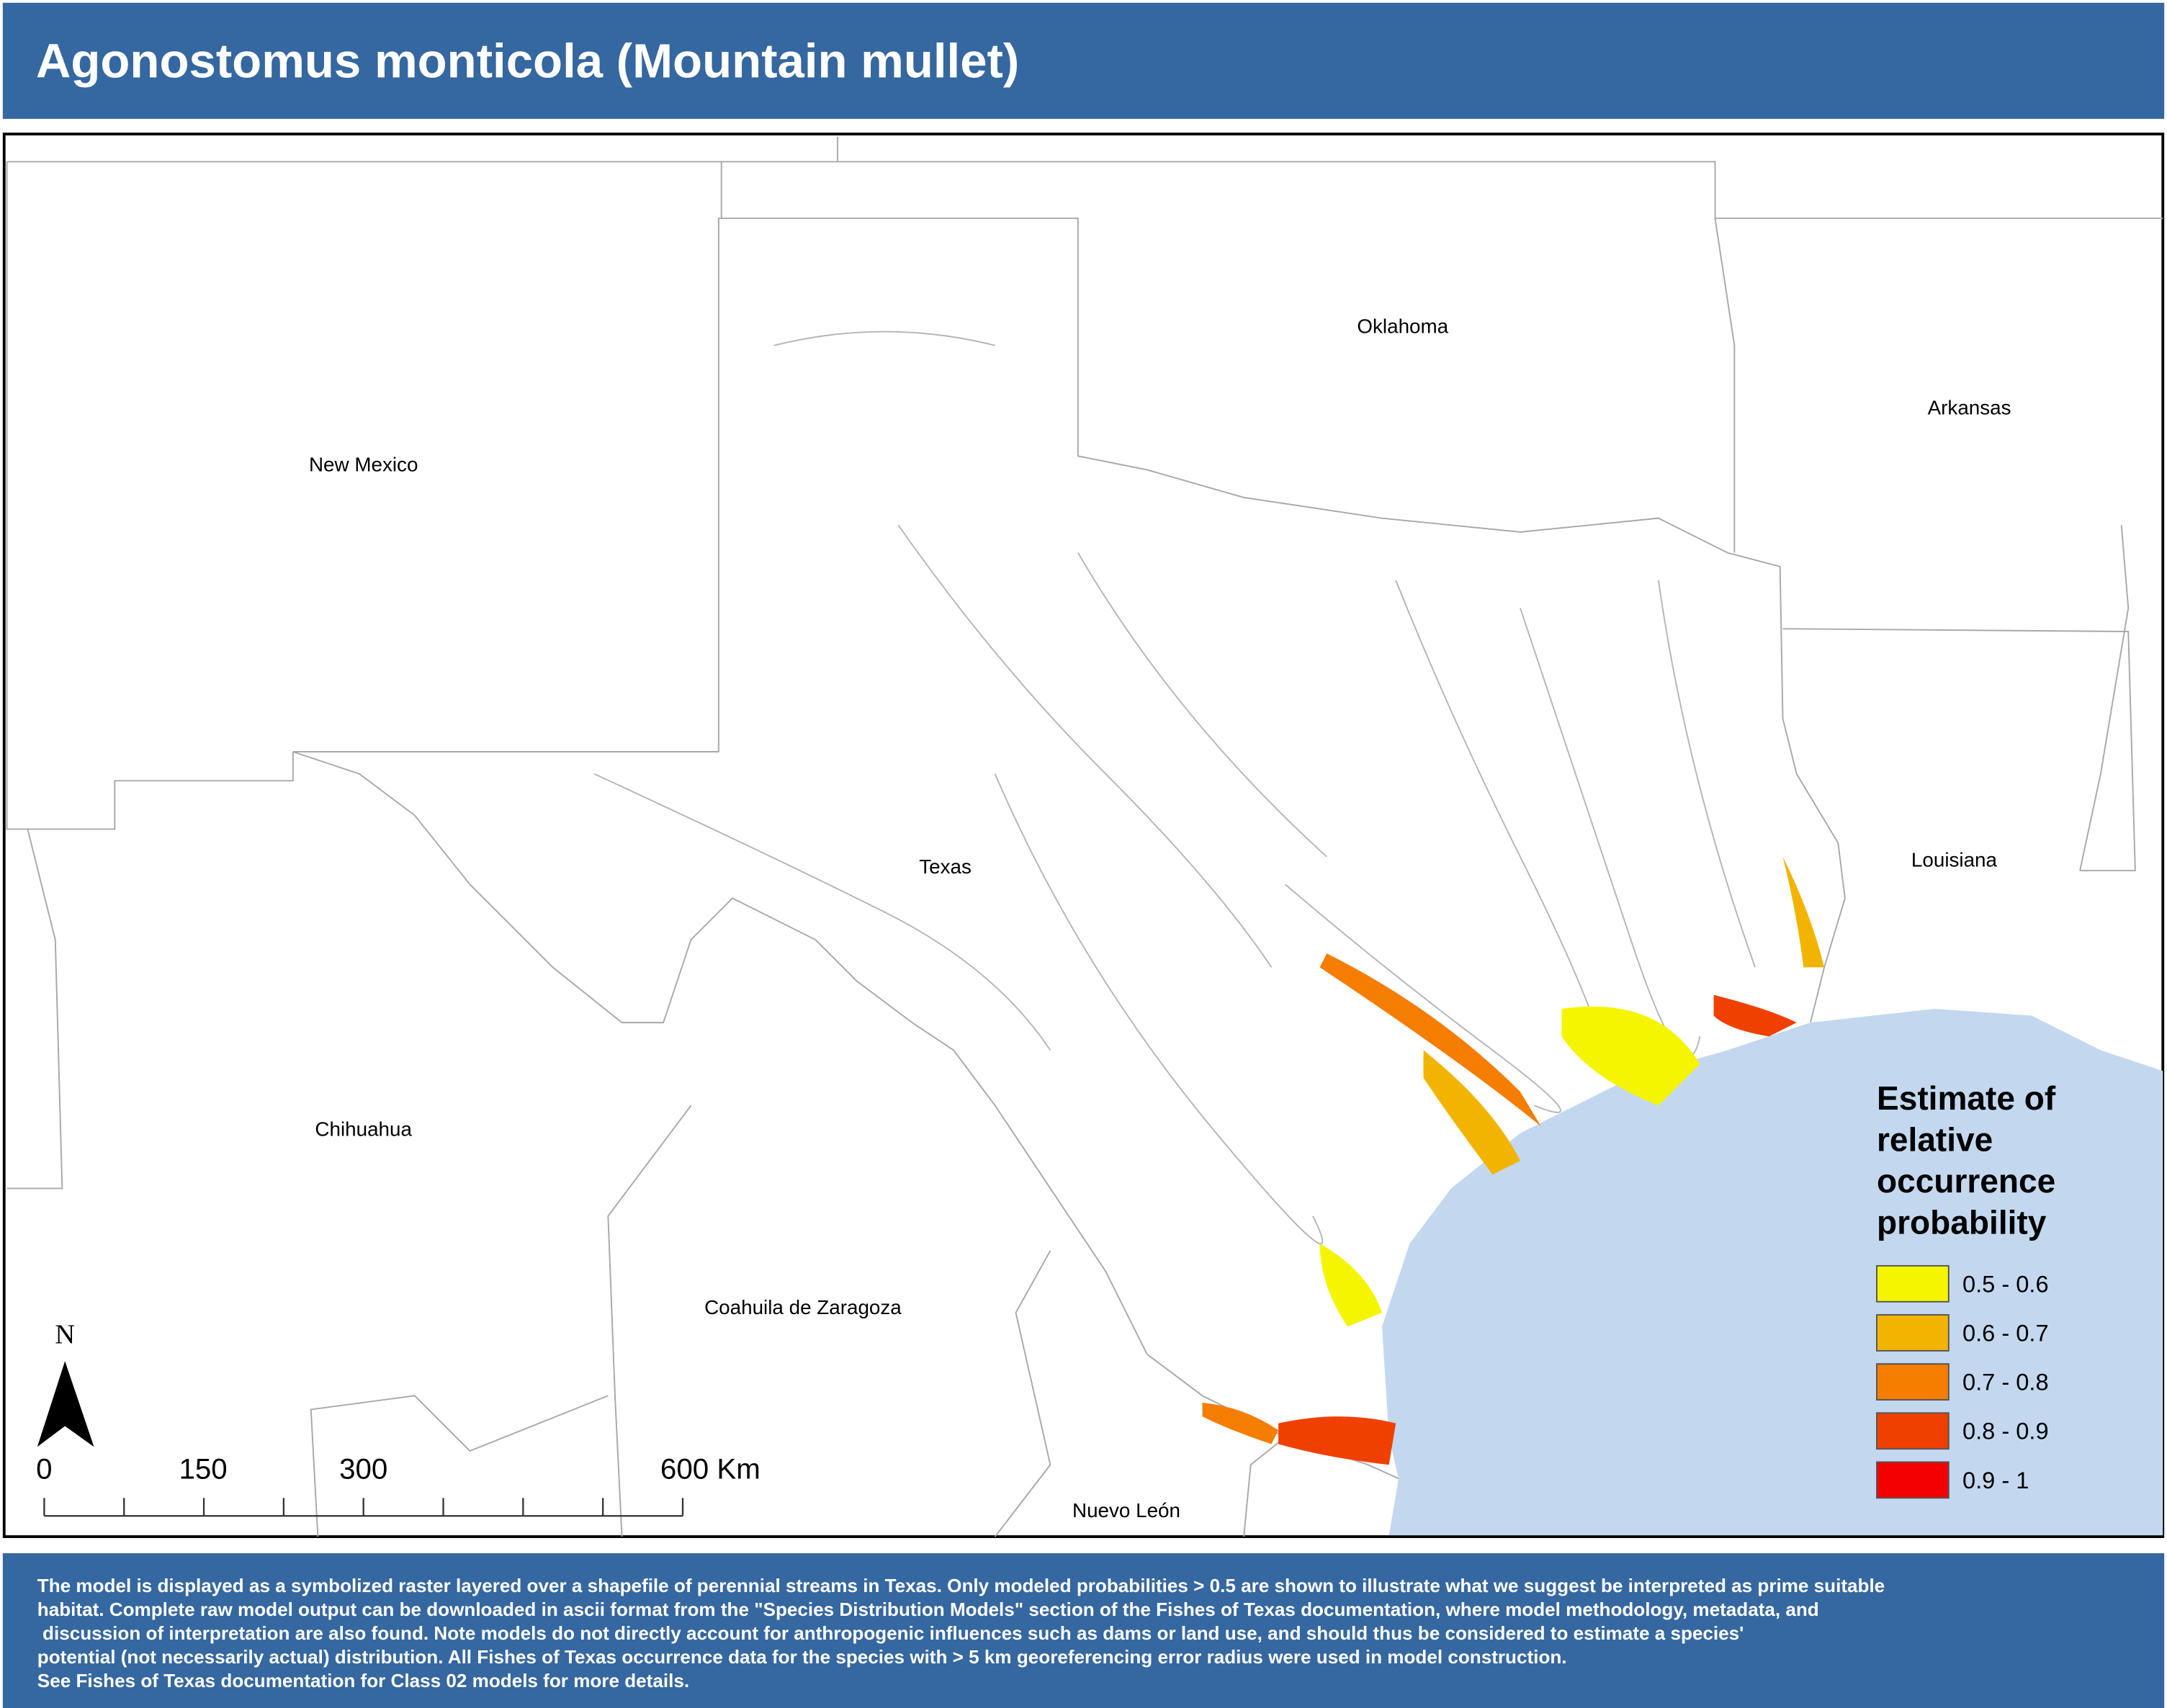 The width and height of the screenshot is (2167, 1708). I want to click on region-label: Nuevo León, so click(1126, 1510).